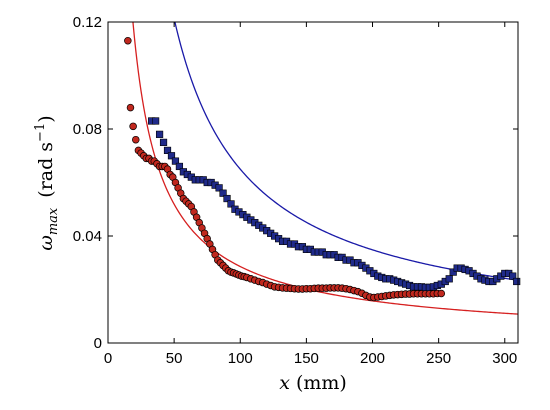 This screenshot has width=550, height=410. I want to click on x-tick-label: 200, so click(372, 358).